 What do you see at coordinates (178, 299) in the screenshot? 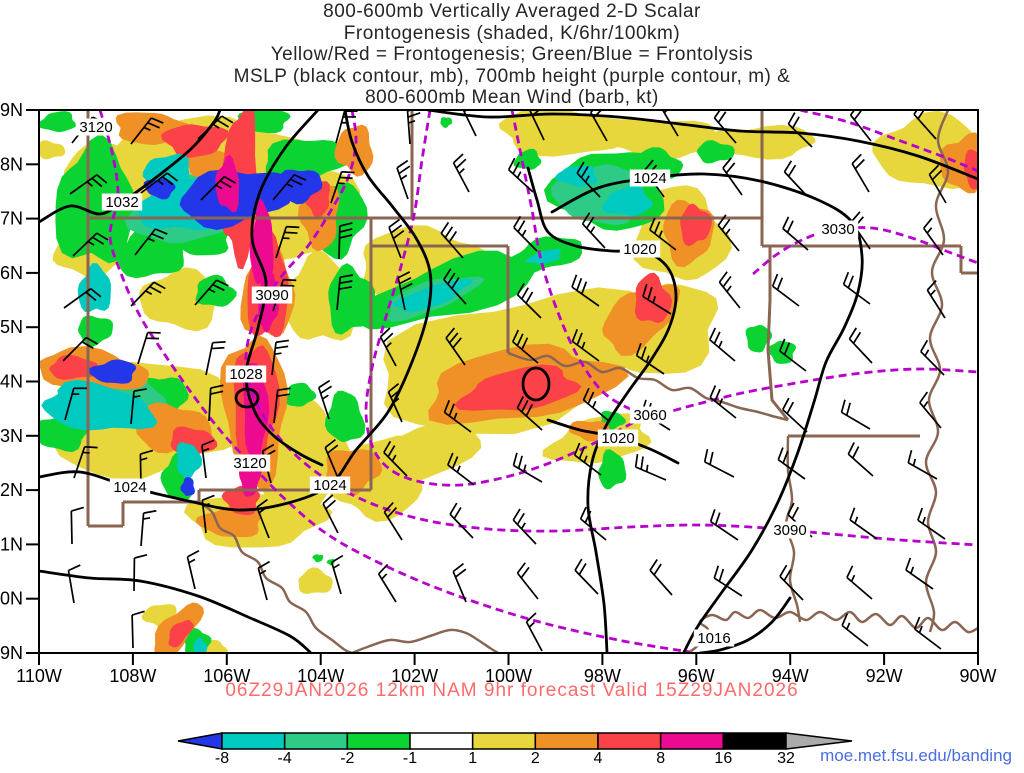
I see `yellow-frontogenesis-blob` at bounding box center [178, 299].